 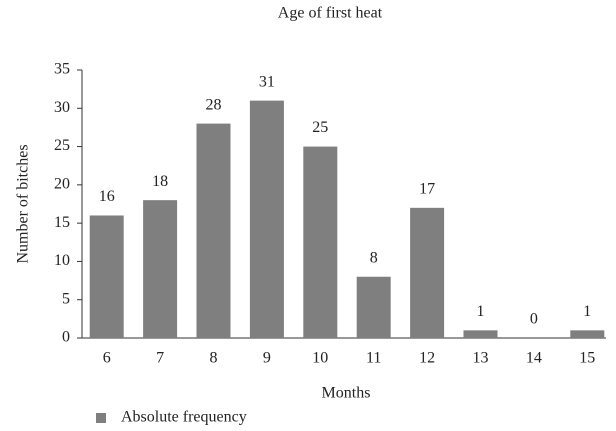 I want to click on x-tick-label: 10, so click(x=320, y=358).